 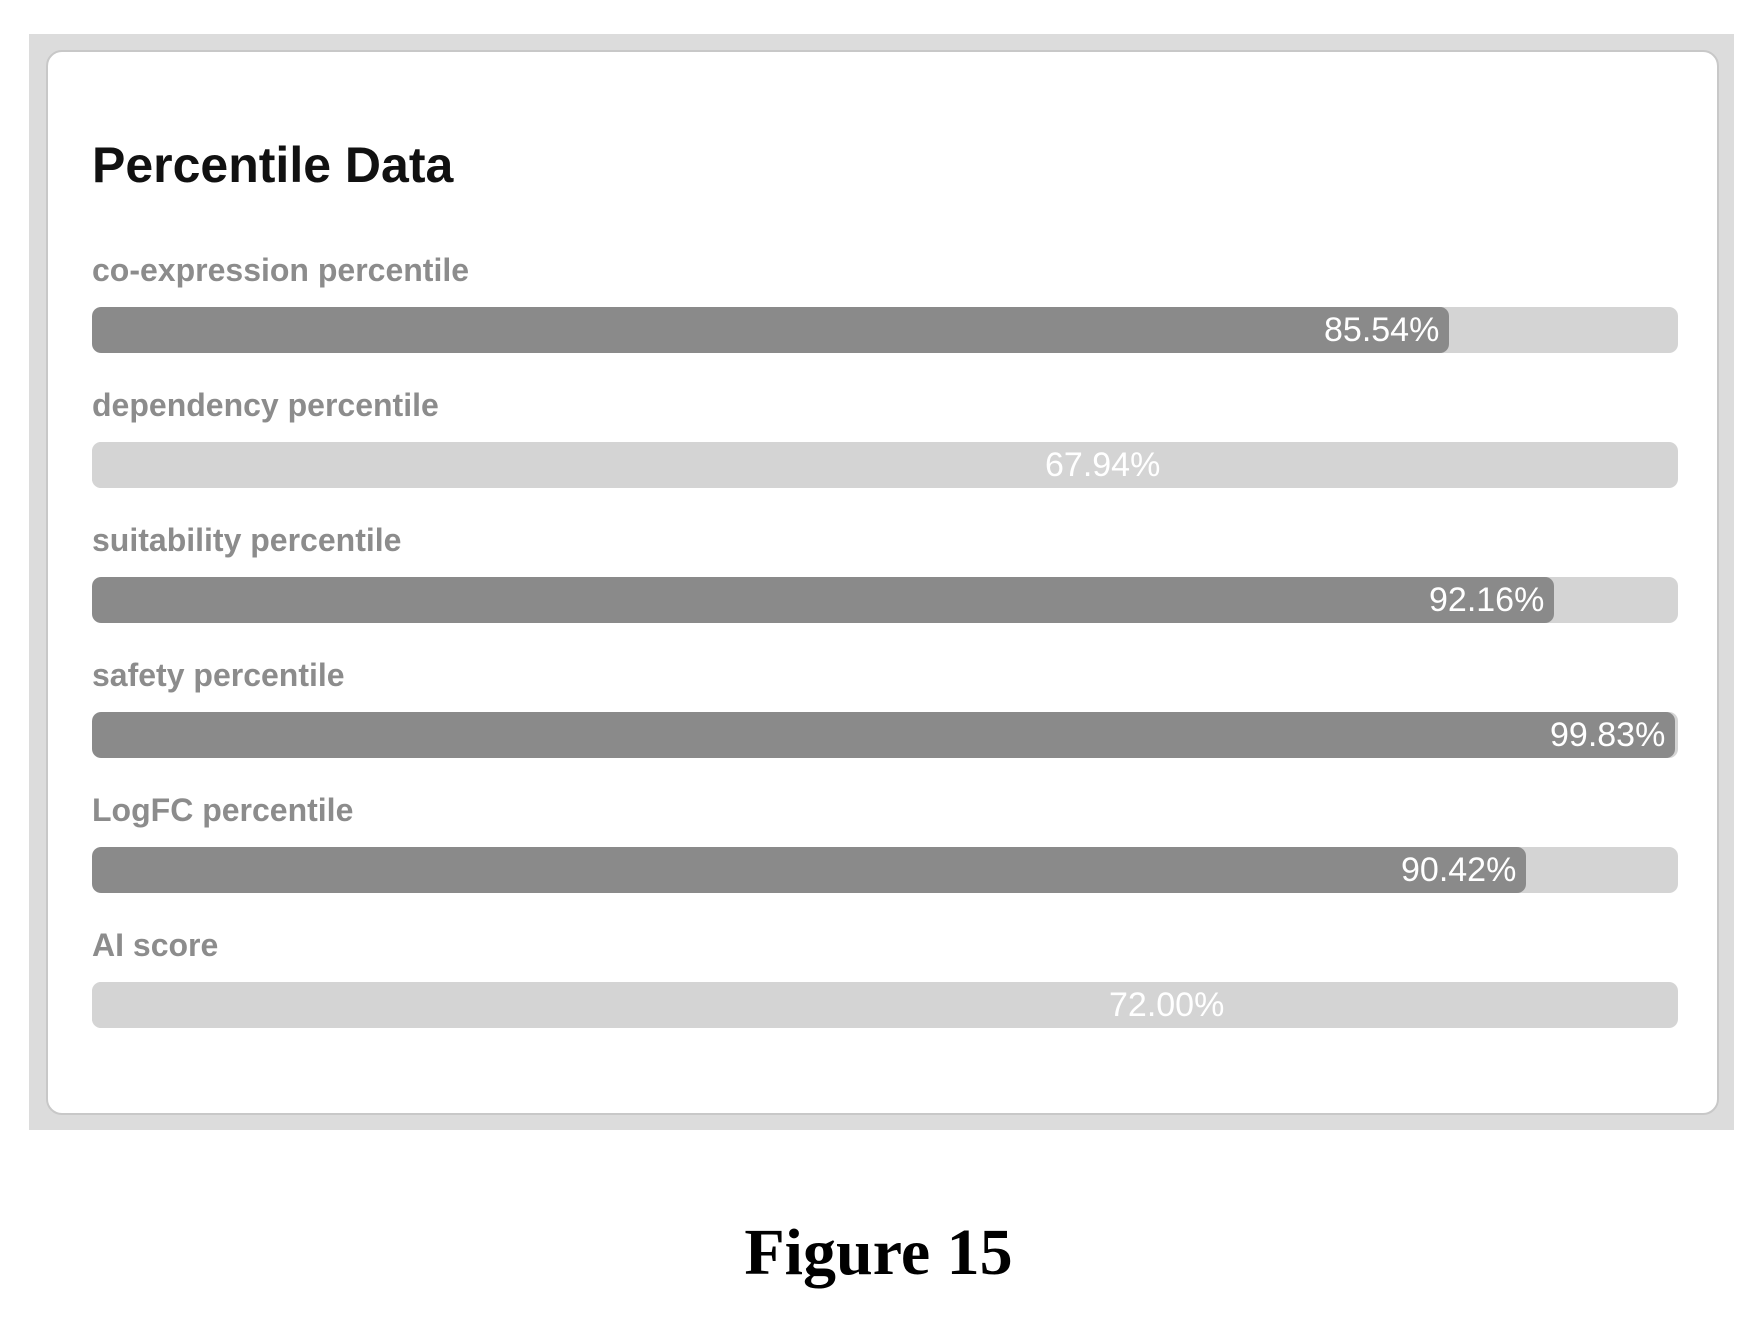 I want to click on metric-row: safety percentile 99.83%, so click(x=885, y=722).